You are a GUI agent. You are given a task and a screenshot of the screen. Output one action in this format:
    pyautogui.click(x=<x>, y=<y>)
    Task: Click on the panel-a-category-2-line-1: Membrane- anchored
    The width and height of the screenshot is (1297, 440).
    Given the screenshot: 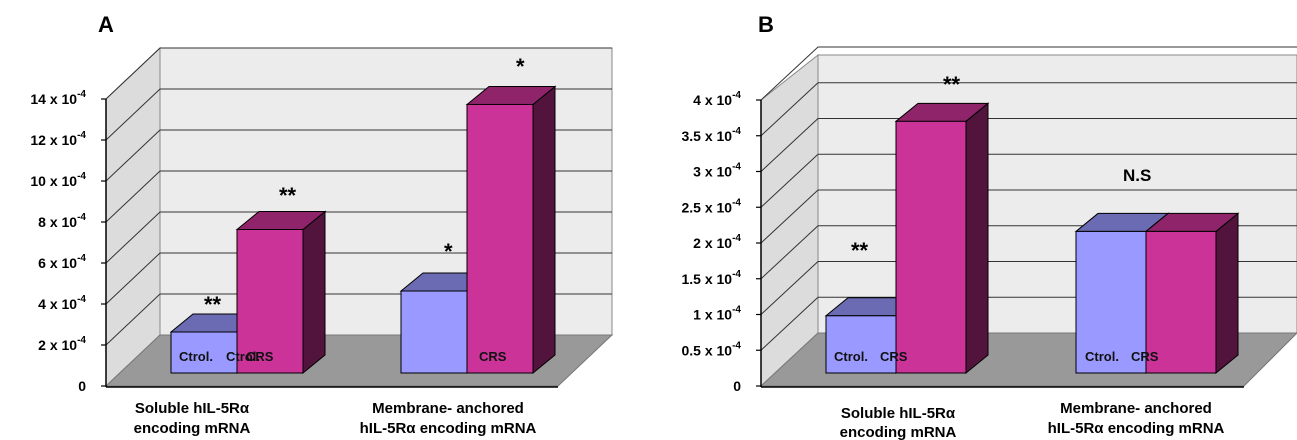 What is the action you would take?
    pyautogui.click(x=448, y=408)
    